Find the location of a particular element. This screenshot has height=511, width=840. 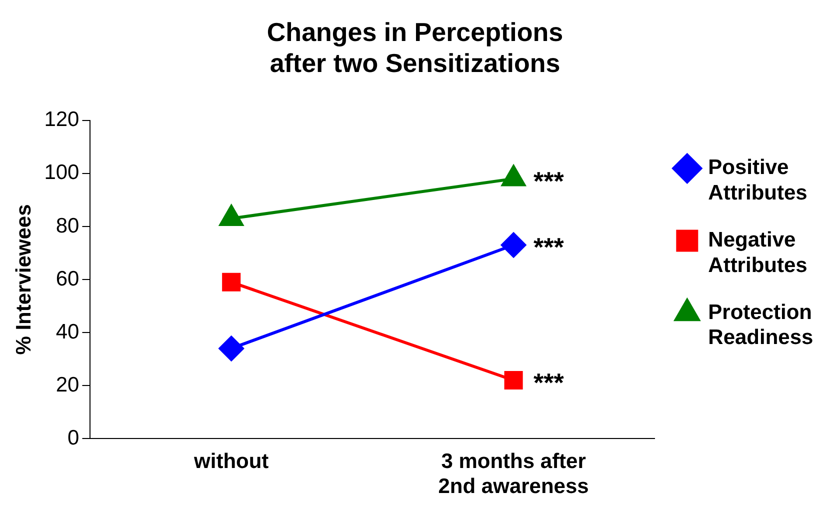

y-tick-label: 100 is located at coordinates (62, 172).